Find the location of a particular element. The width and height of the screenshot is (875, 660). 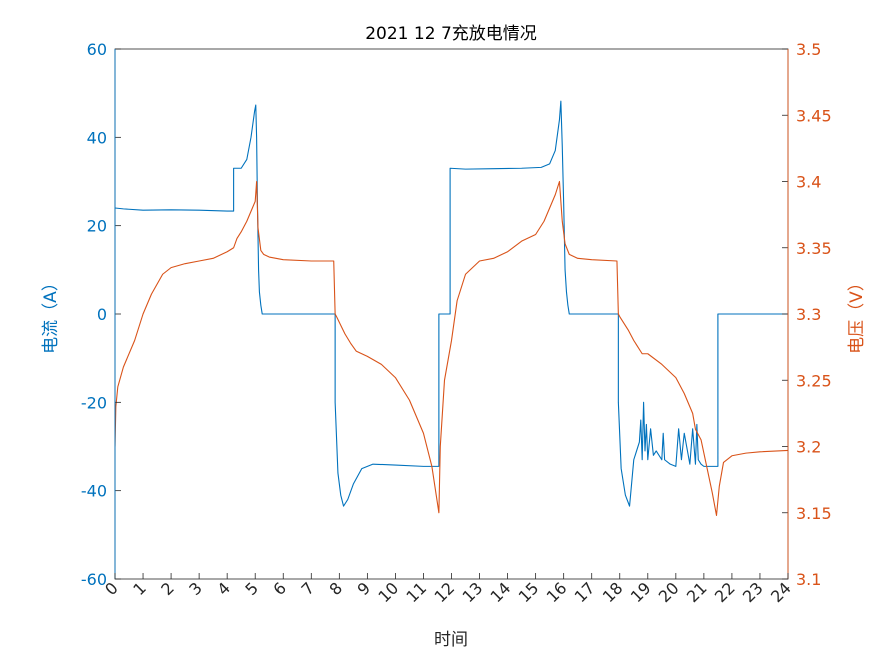

left-y-tick-label: 40 is located at coordinates (97, 137).